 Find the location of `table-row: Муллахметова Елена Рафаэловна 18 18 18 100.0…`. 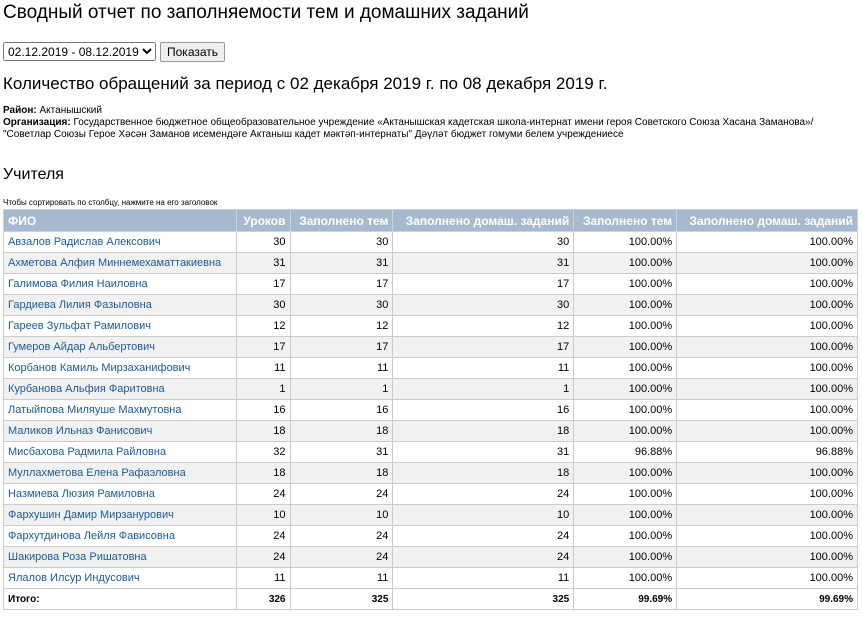

table-row: Муллахметова Елена Рафаэловна 18 18 18 100.0… is located at coordinates (430, 473).